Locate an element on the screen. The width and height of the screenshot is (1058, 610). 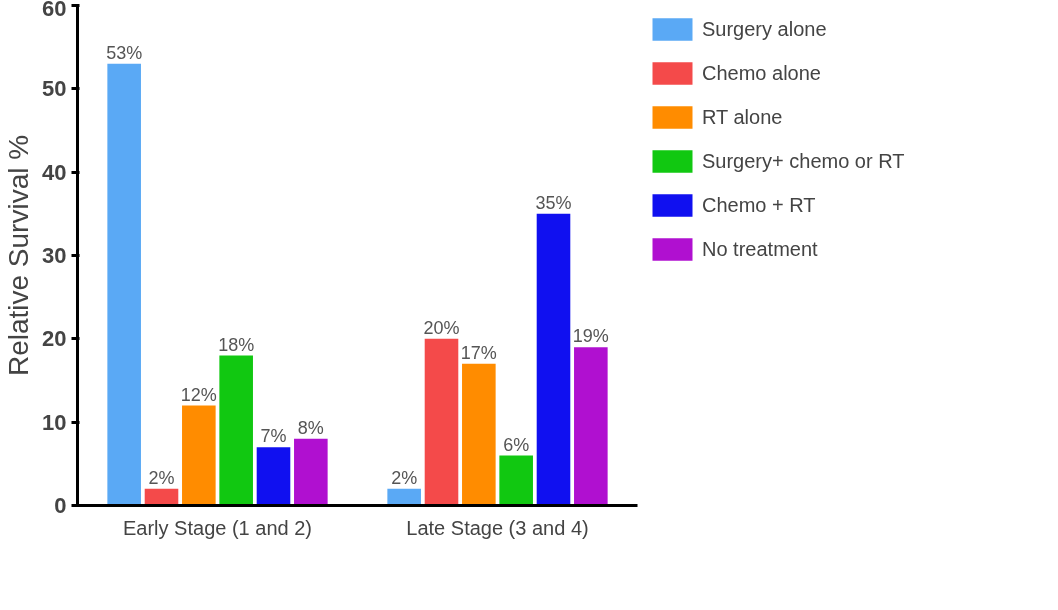
legend-label: RT alone is located at coordinates (742, 117).